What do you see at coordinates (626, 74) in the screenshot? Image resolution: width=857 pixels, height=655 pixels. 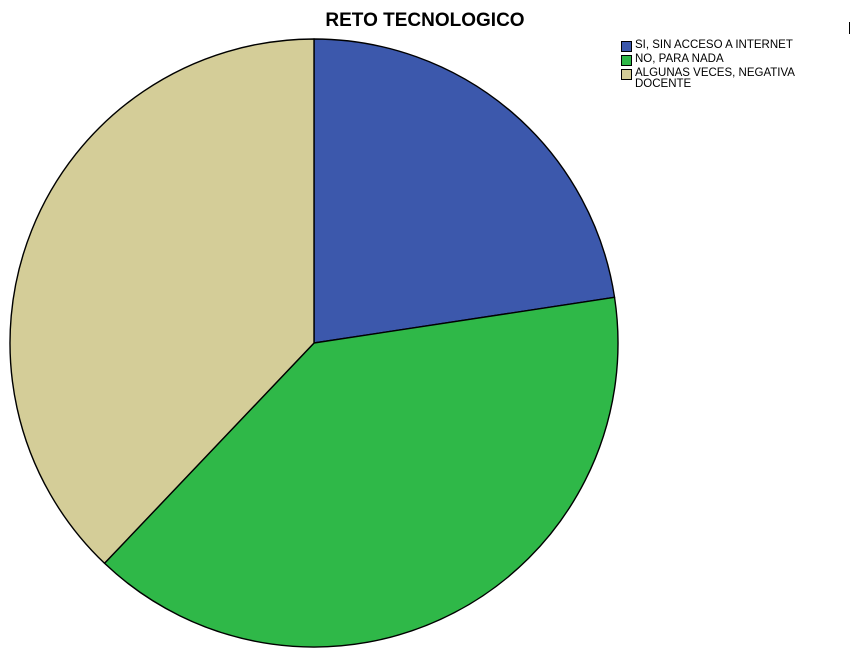 I see `legend-swatch-algunas-veces` at bounding box center [626, 74].